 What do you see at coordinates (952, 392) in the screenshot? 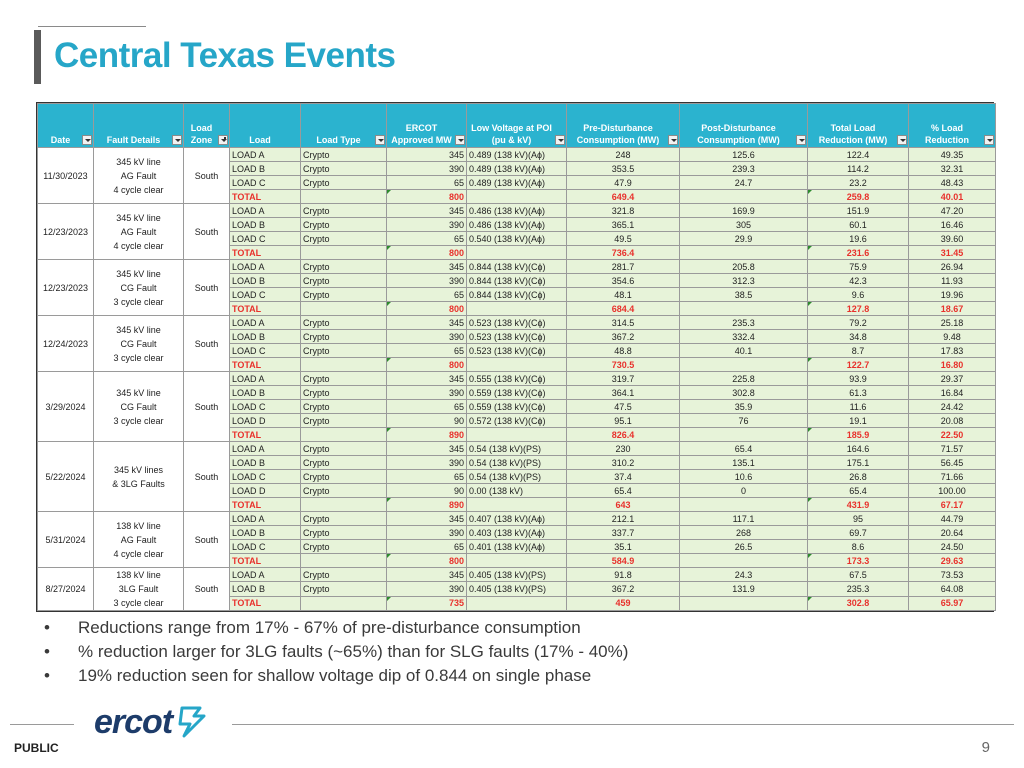
I see `table-cell: 16.84` at bounding box center [952, 392].